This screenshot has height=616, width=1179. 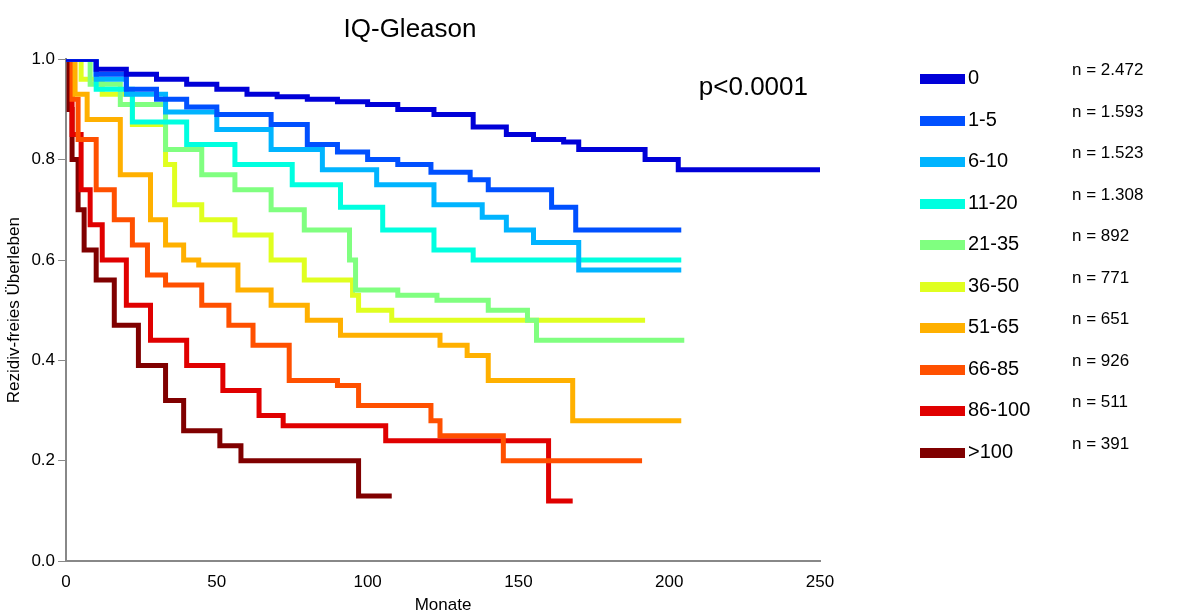 What do you see at coordinates (820, 582) in the screenshot?
I see `x-tick-label: 250` at bounding box center [820, 582].